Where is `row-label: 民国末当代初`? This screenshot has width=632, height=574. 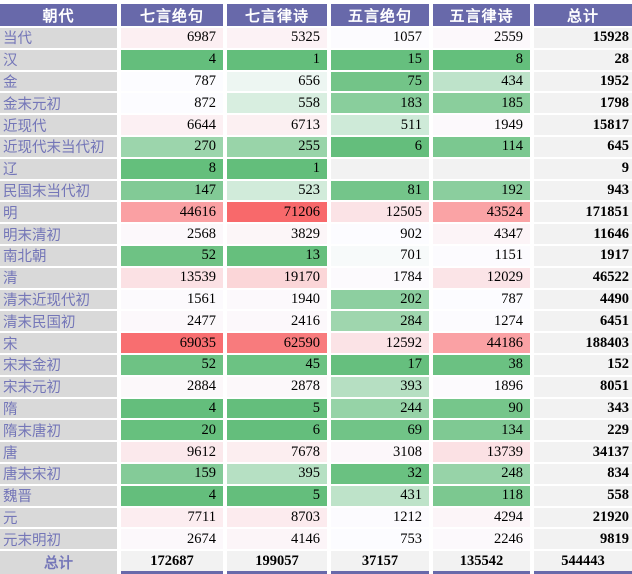 row-label: 民国末当代初 is located at coordinates (58, 190).